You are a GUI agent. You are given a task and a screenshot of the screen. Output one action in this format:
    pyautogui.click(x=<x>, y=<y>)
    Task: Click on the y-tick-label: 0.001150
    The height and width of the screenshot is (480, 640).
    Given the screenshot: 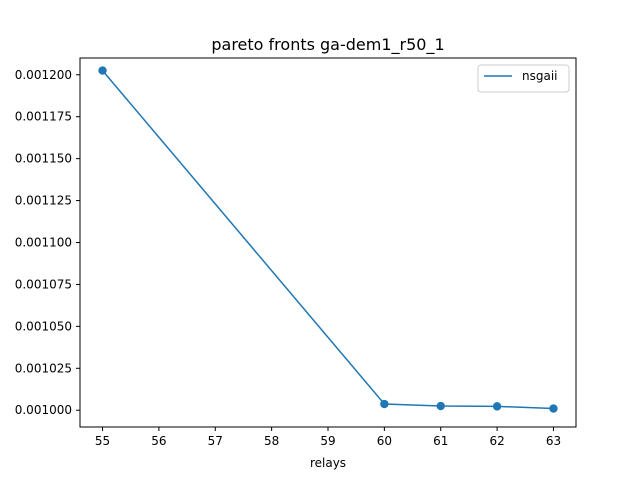 What is the action you would take?
    pyautogui.click(x=43, y=159)
    